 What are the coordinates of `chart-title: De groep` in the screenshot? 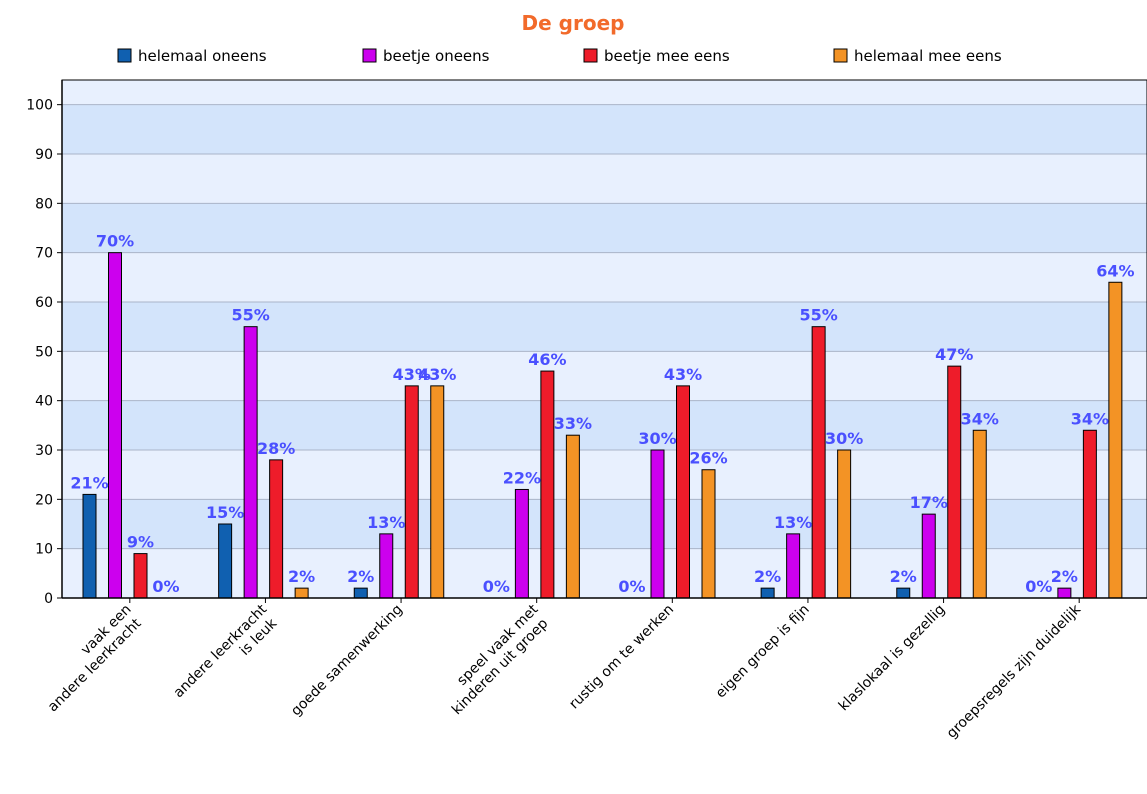 It's located at (573, 23).